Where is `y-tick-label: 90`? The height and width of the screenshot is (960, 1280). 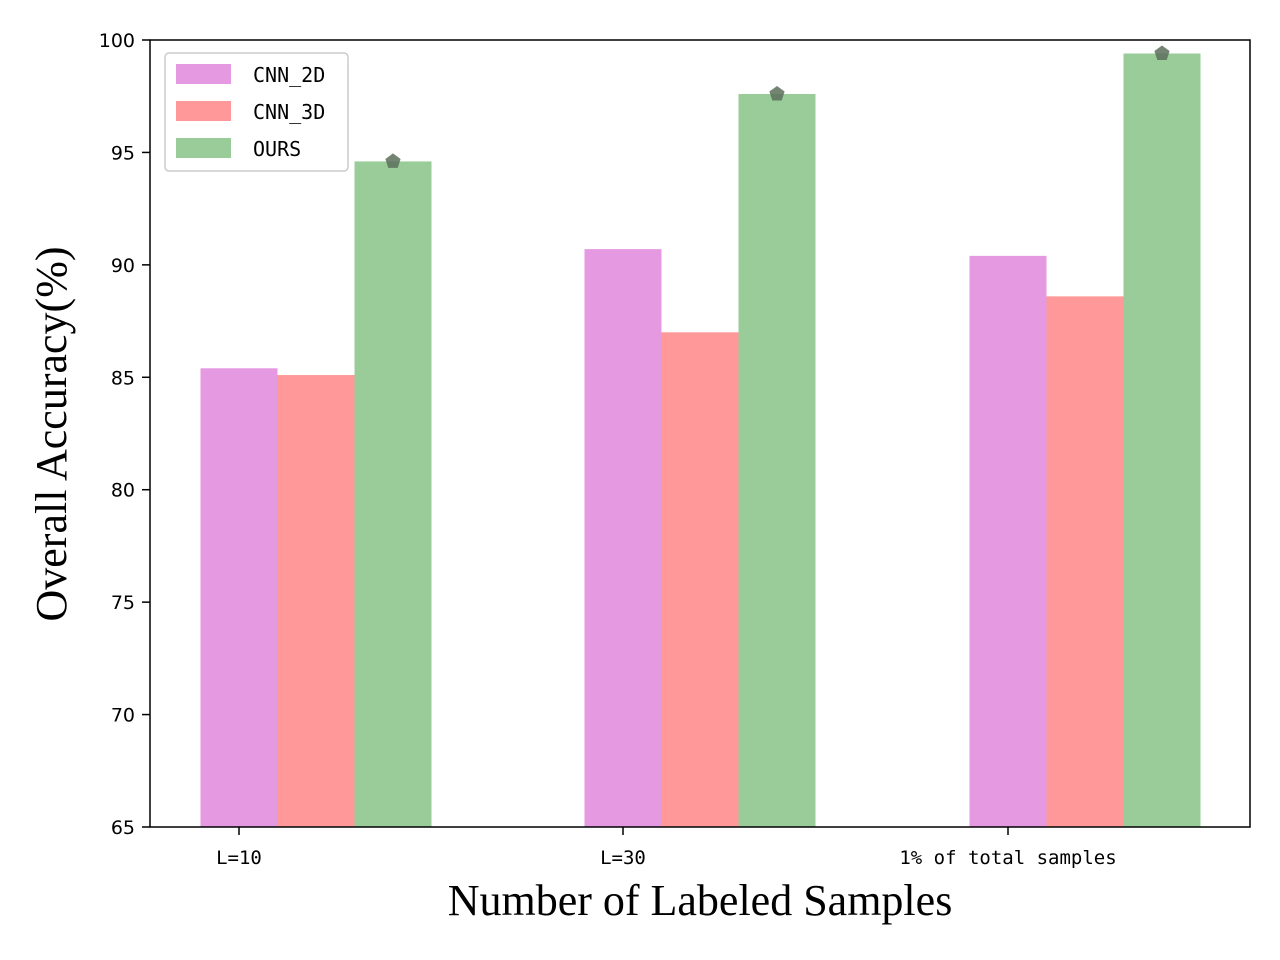
y-tick-label: 90 is located at coordinates (123, 266).